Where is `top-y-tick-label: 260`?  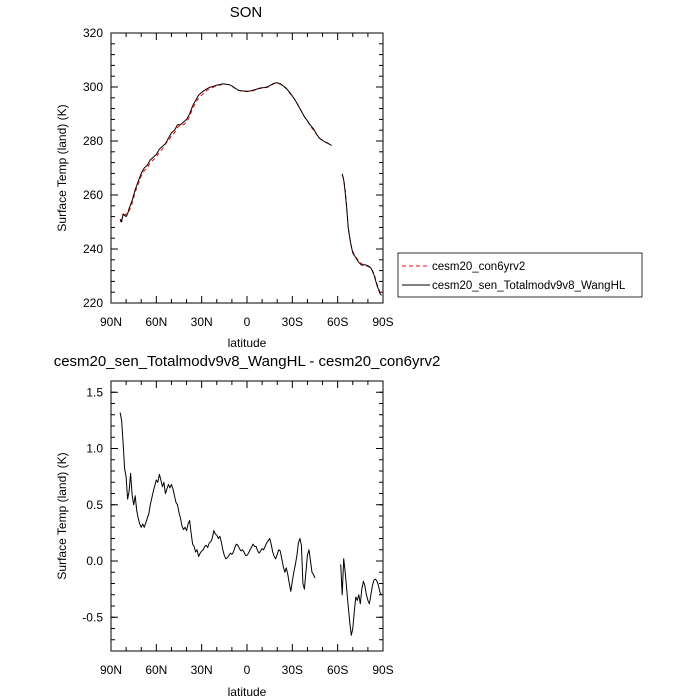 top-y-tick-label: 260 is located at coordinates (93, 195).